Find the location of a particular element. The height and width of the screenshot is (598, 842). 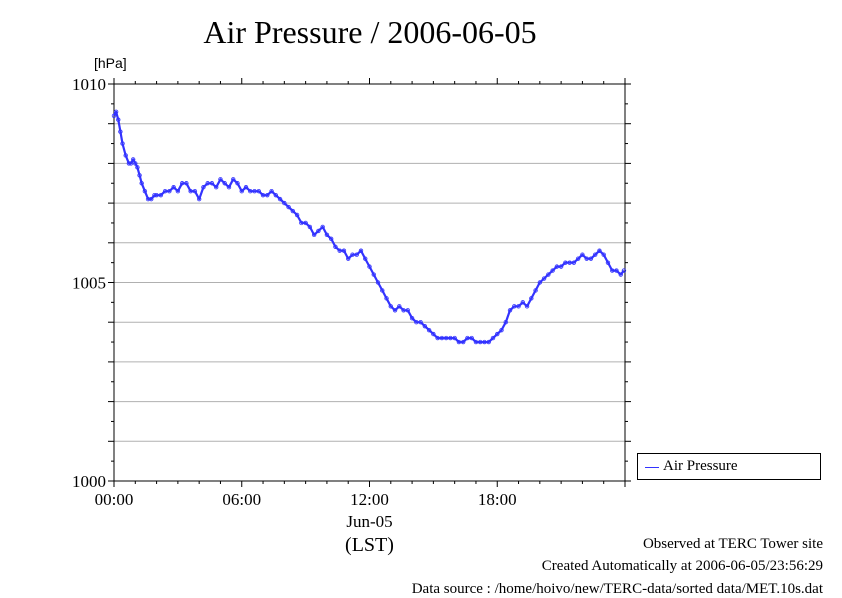

legend-label: Air Pressure is located at coordinates (700, 466).